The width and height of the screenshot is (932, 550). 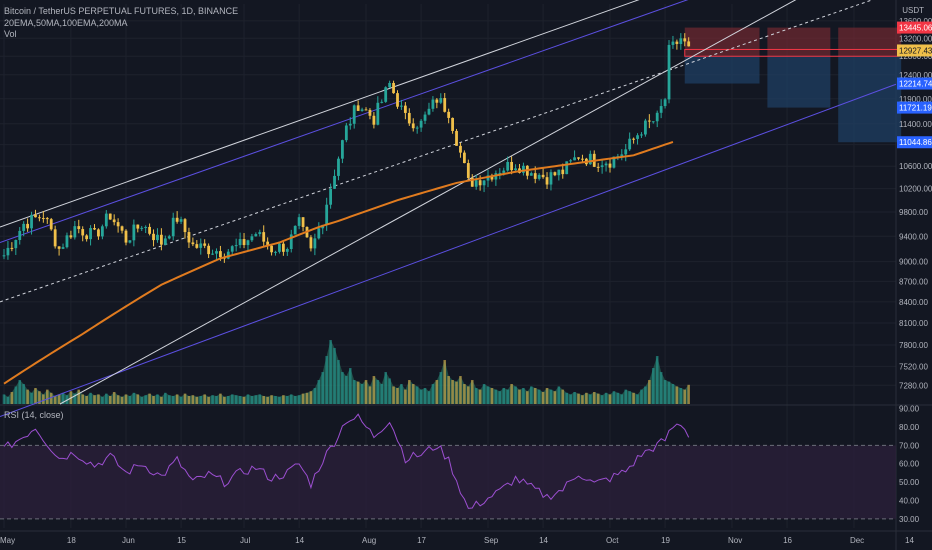 I want to click on time-tick-label: 19, so click(x=665, y=540).